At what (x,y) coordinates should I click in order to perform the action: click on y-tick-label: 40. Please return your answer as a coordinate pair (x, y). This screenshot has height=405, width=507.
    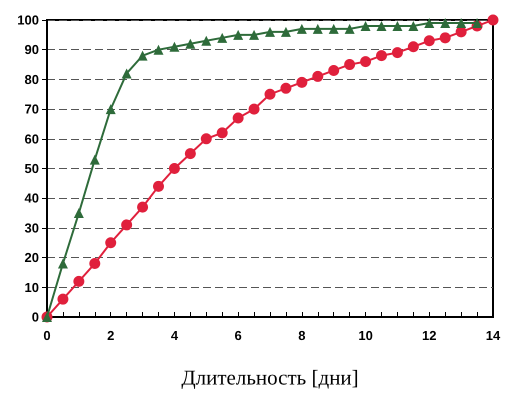
    Looking at the image, I should click on (31, 198).